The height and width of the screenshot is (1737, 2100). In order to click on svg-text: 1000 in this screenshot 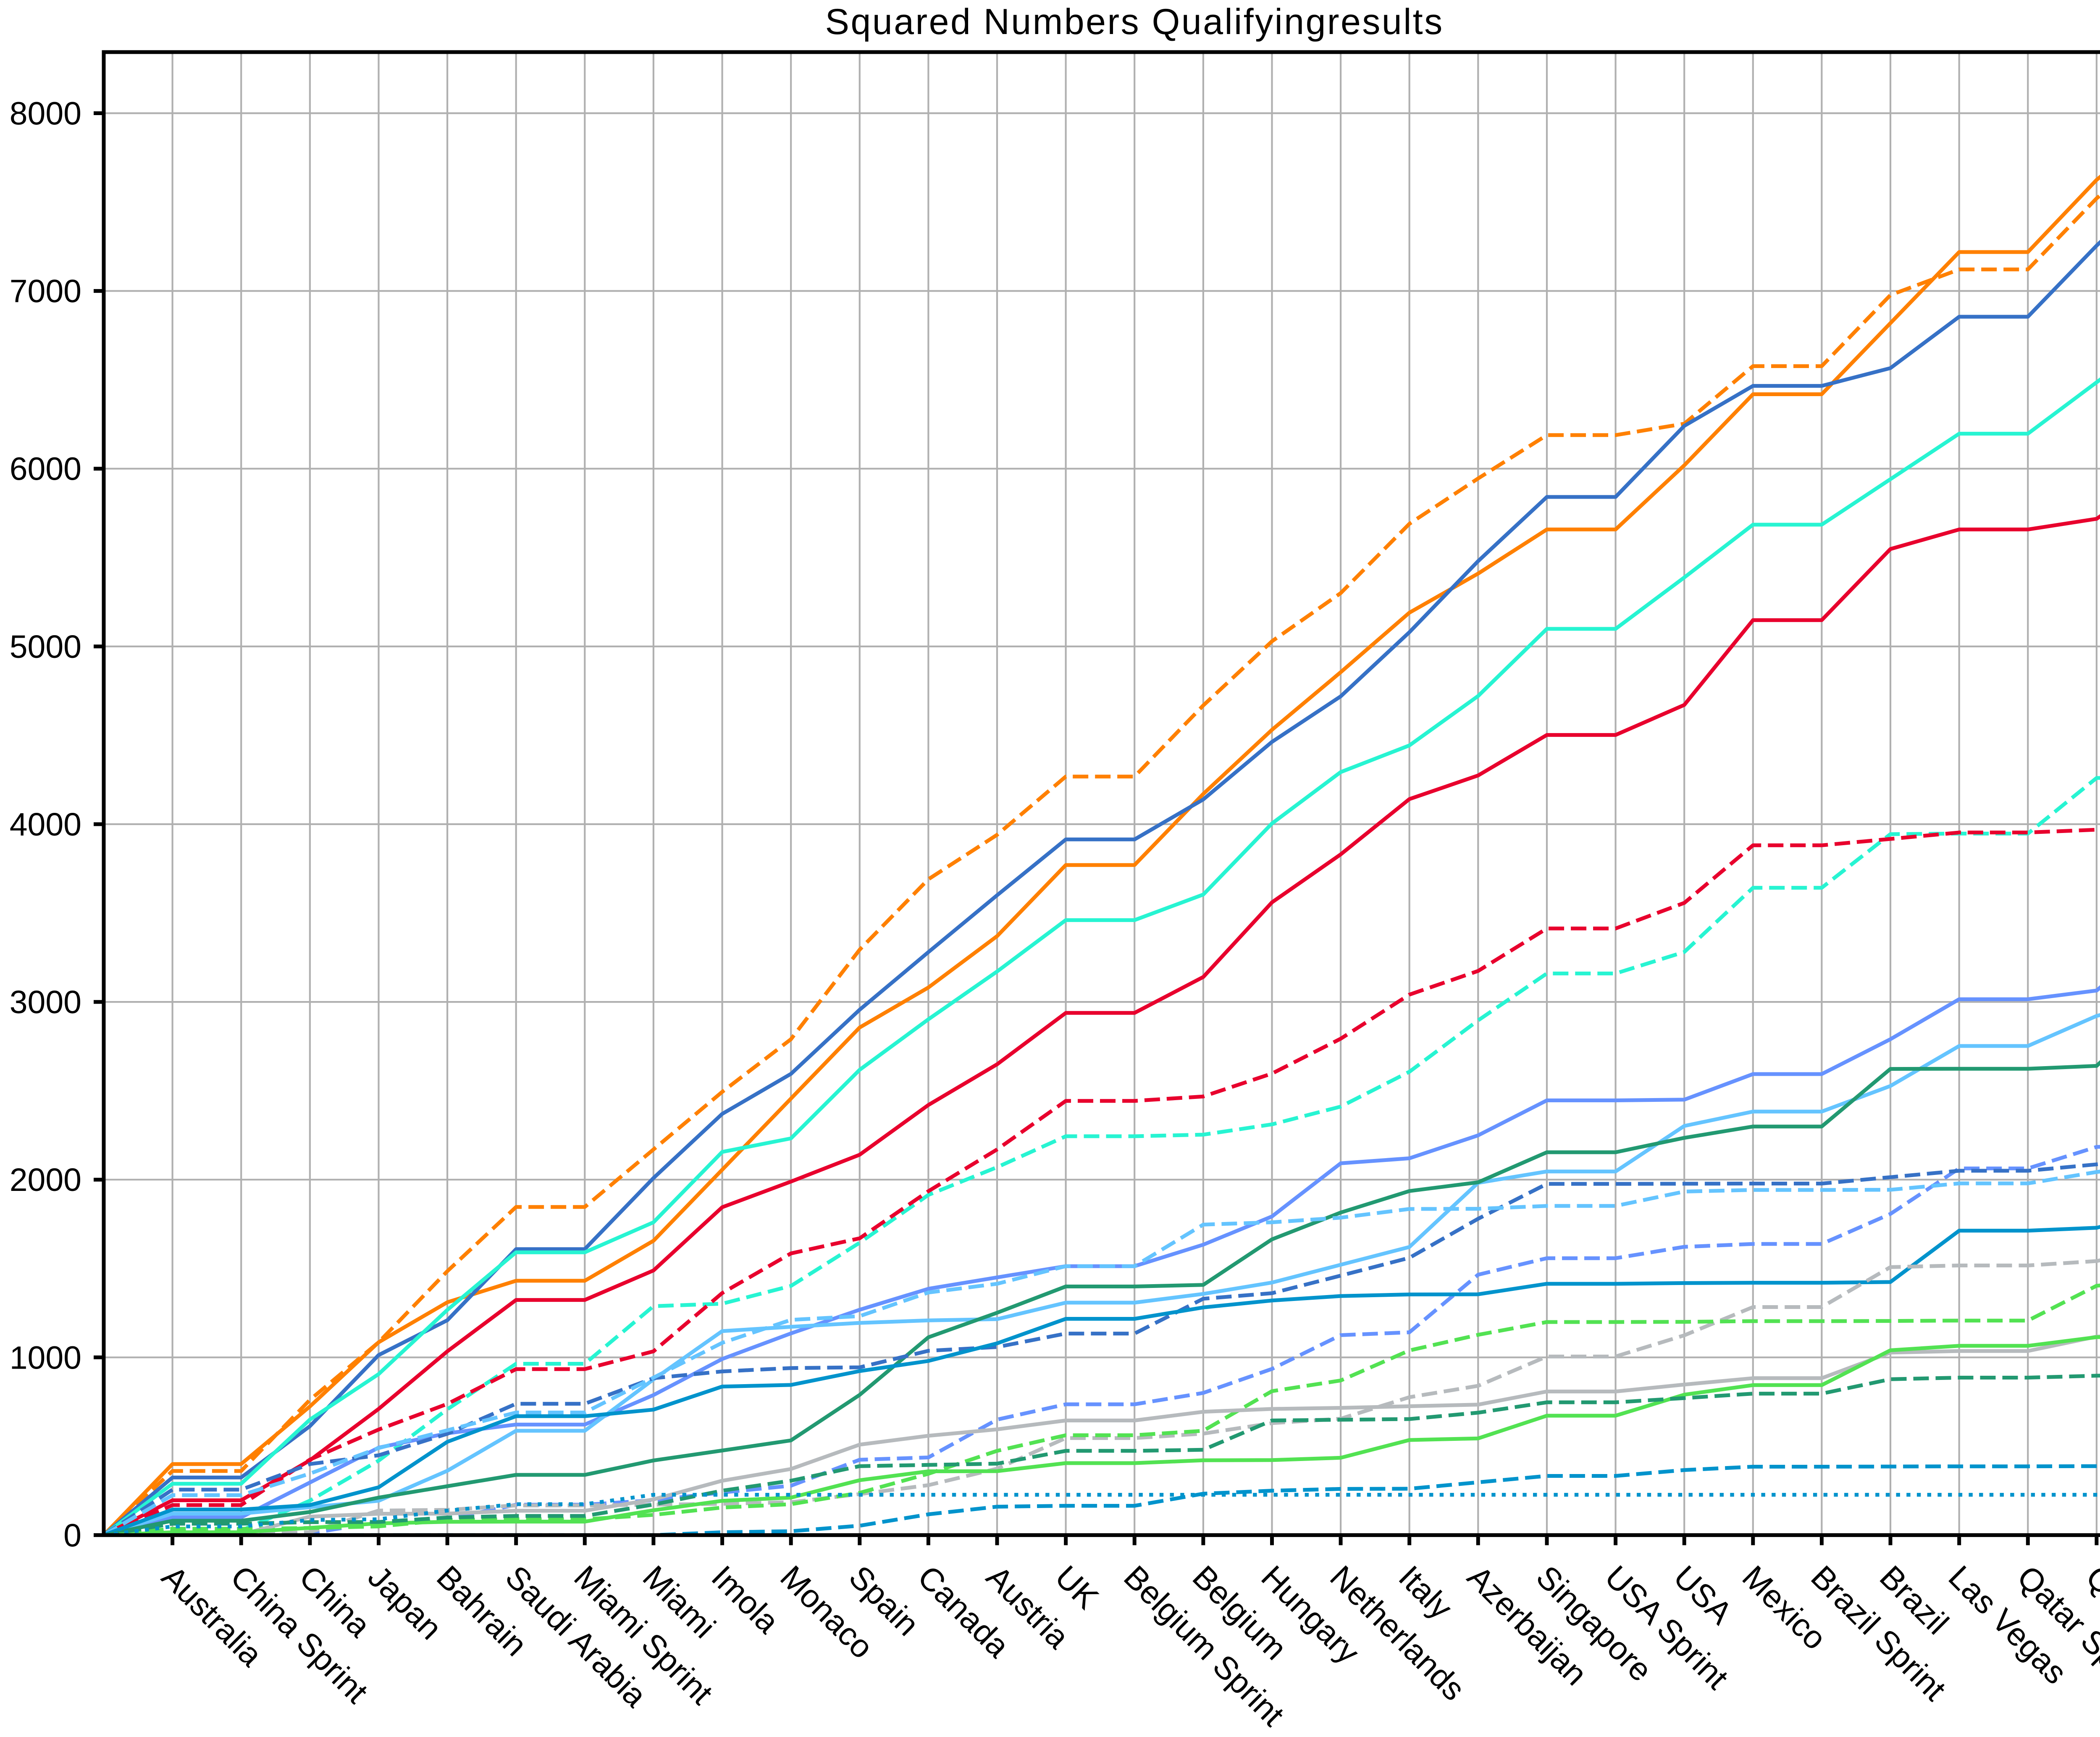, I will do `click(45, 1358)`.